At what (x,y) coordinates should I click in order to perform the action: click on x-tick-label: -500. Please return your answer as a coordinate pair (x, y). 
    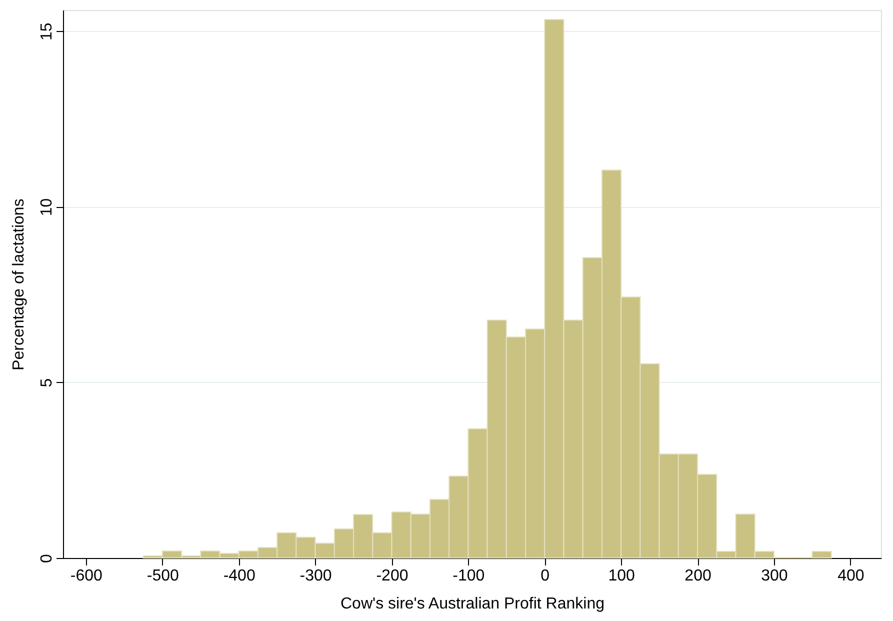
    Looking at the image, I should click on (162, 576).